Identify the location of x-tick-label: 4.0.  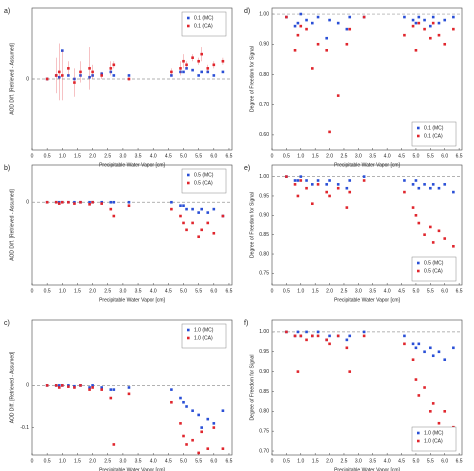
(153, 461).